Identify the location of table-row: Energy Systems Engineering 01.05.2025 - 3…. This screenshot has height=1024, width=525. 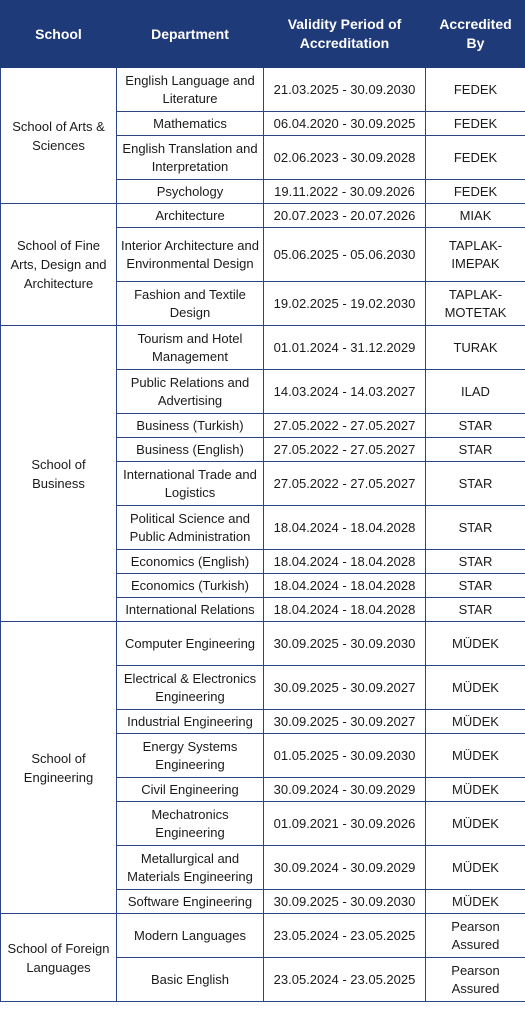
(263, 755).